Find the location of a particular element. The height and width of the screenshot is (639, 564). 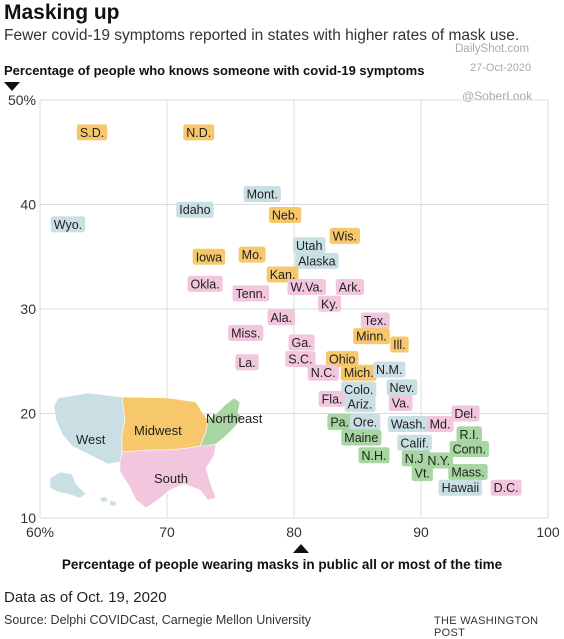

data-point: N.D. is located at coordinates (199, 132).